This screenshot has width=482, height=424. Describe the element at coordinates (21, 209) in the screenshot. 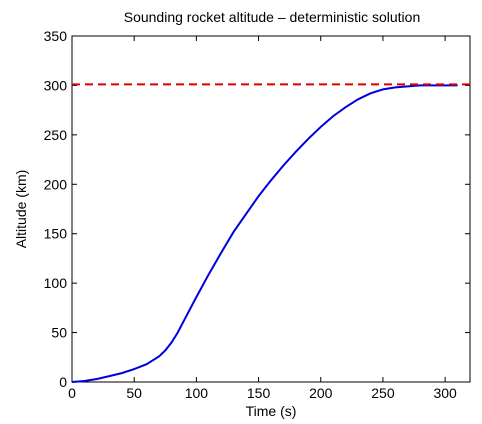

I see `y-axis-label: Altitude (km)` at that location.